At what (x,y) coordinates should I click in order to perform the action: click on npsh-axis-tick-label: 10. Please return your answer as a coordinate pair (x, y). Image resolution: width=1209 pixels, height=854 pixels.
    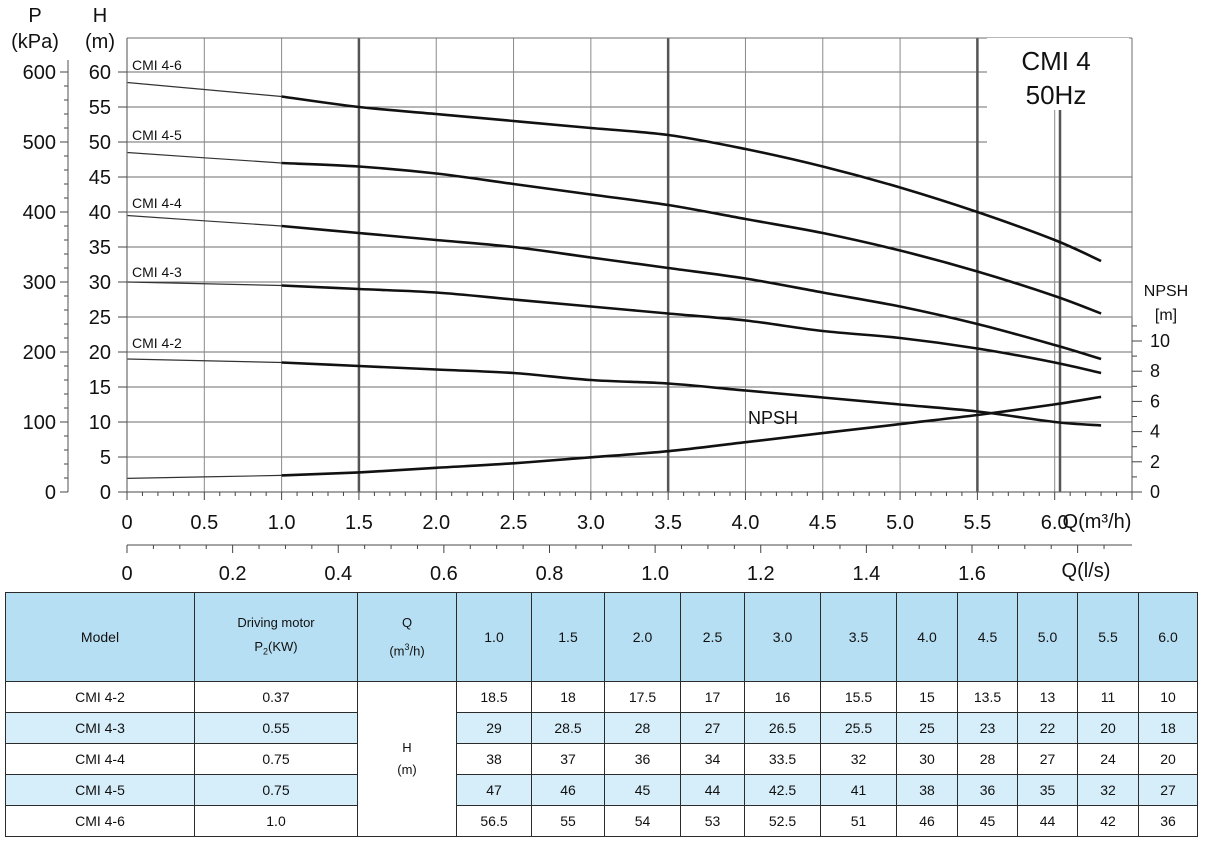
    Looking at the image, I should click on (1160, 341).